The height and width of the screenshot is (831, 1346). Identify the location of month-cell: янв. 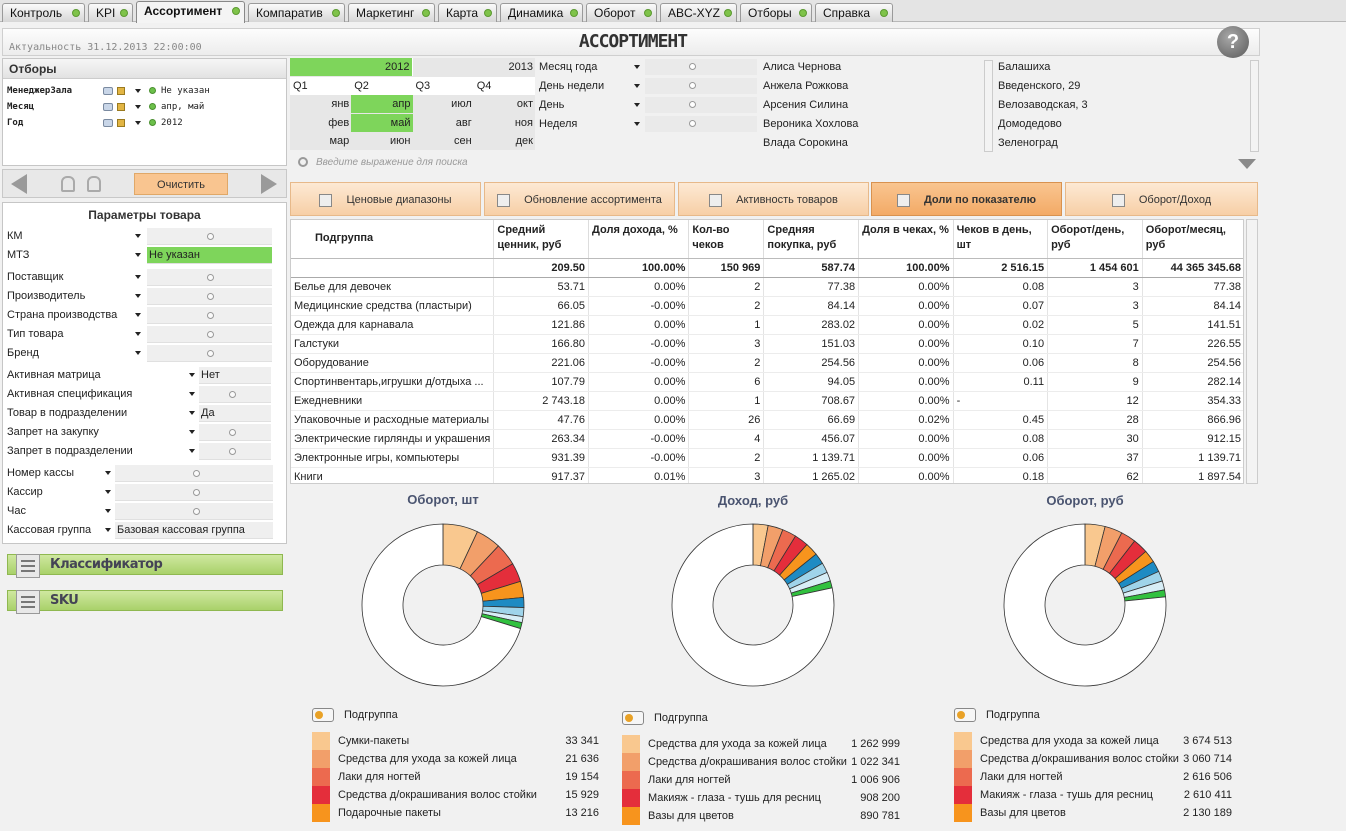
(340, 104).